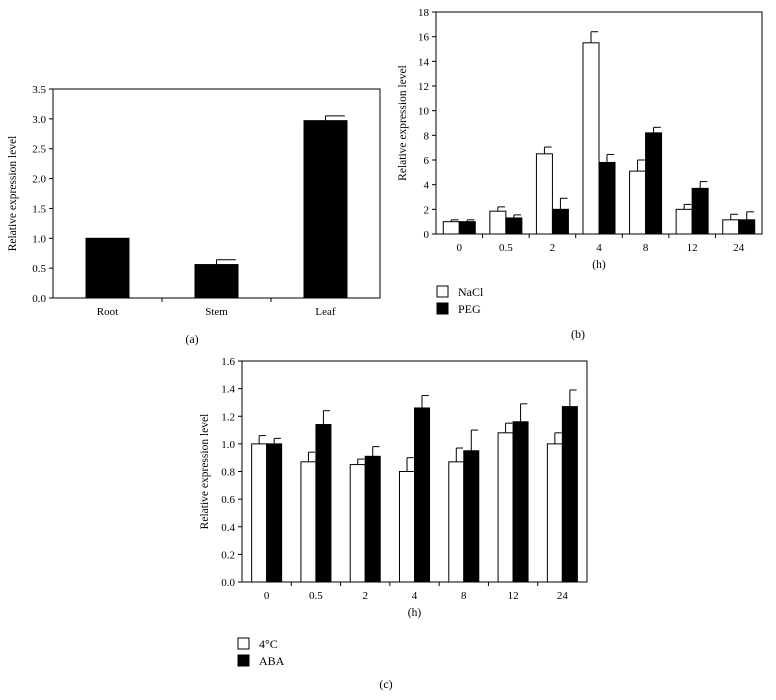  What do you see at coordinates (228, 473) in the screenshot?
I see `y-tick-label: 0.8` at bounding box center [228, 473].